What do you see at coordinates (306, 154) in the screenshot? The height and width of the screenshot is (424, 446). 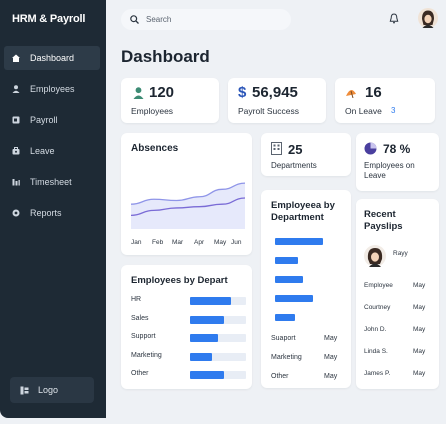 I see `departments-stat-card: 25 Departments` at bounding box center [306, 154].